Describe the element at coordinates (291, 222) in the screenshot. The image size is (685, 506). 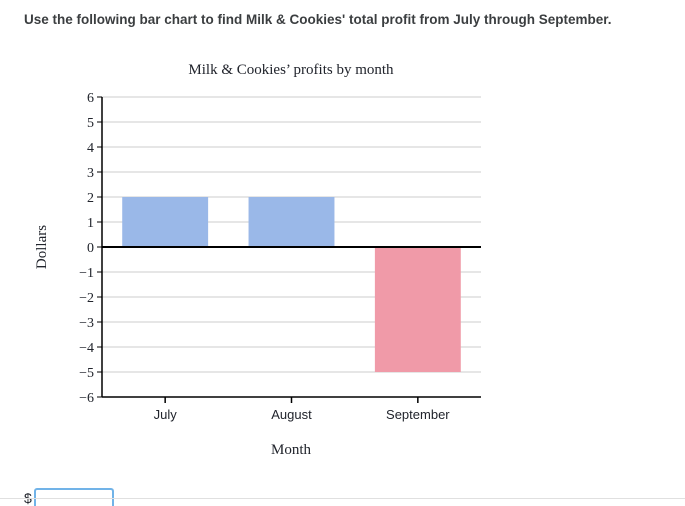
I see `bar-august` at that location.